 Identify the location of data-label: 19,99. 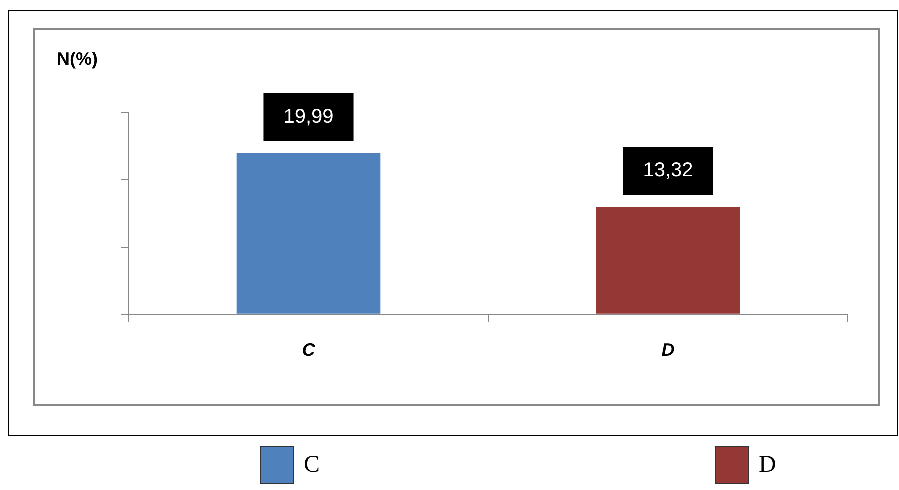
(309, 117).